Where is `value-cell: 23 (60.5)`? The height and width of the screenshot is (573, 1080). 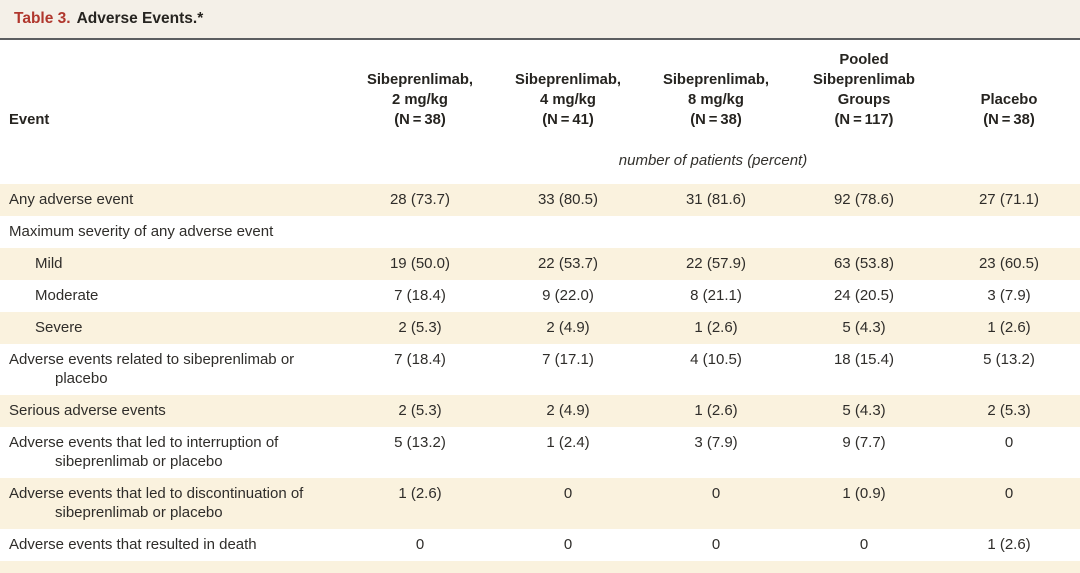 value-cell: 23 (60.5) is located at coordinates (1009, 263).